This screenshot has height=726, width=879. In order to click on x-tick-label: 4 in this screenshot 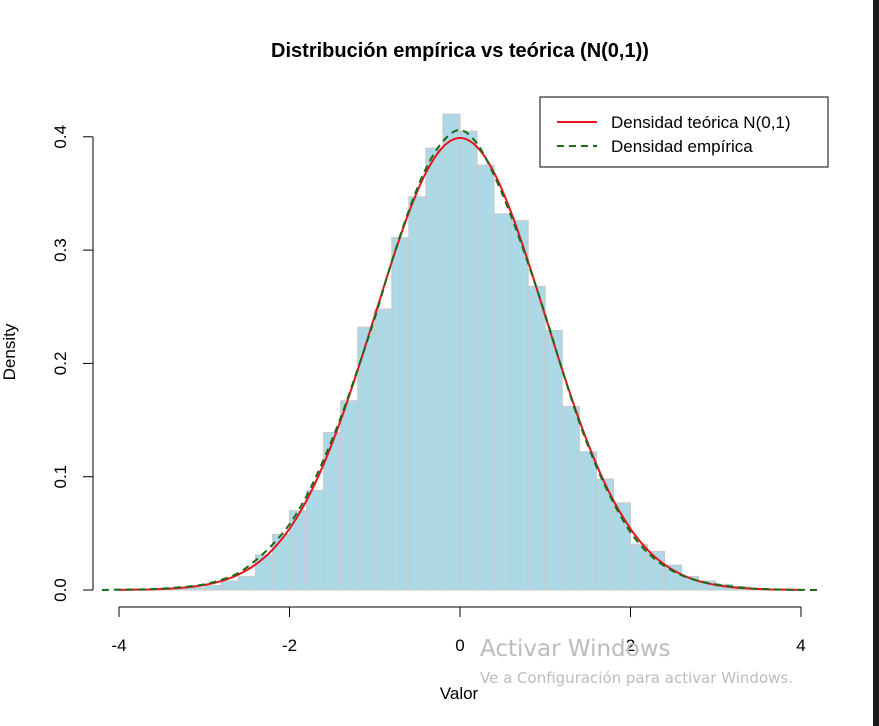, I will do `click(800, 645)`.